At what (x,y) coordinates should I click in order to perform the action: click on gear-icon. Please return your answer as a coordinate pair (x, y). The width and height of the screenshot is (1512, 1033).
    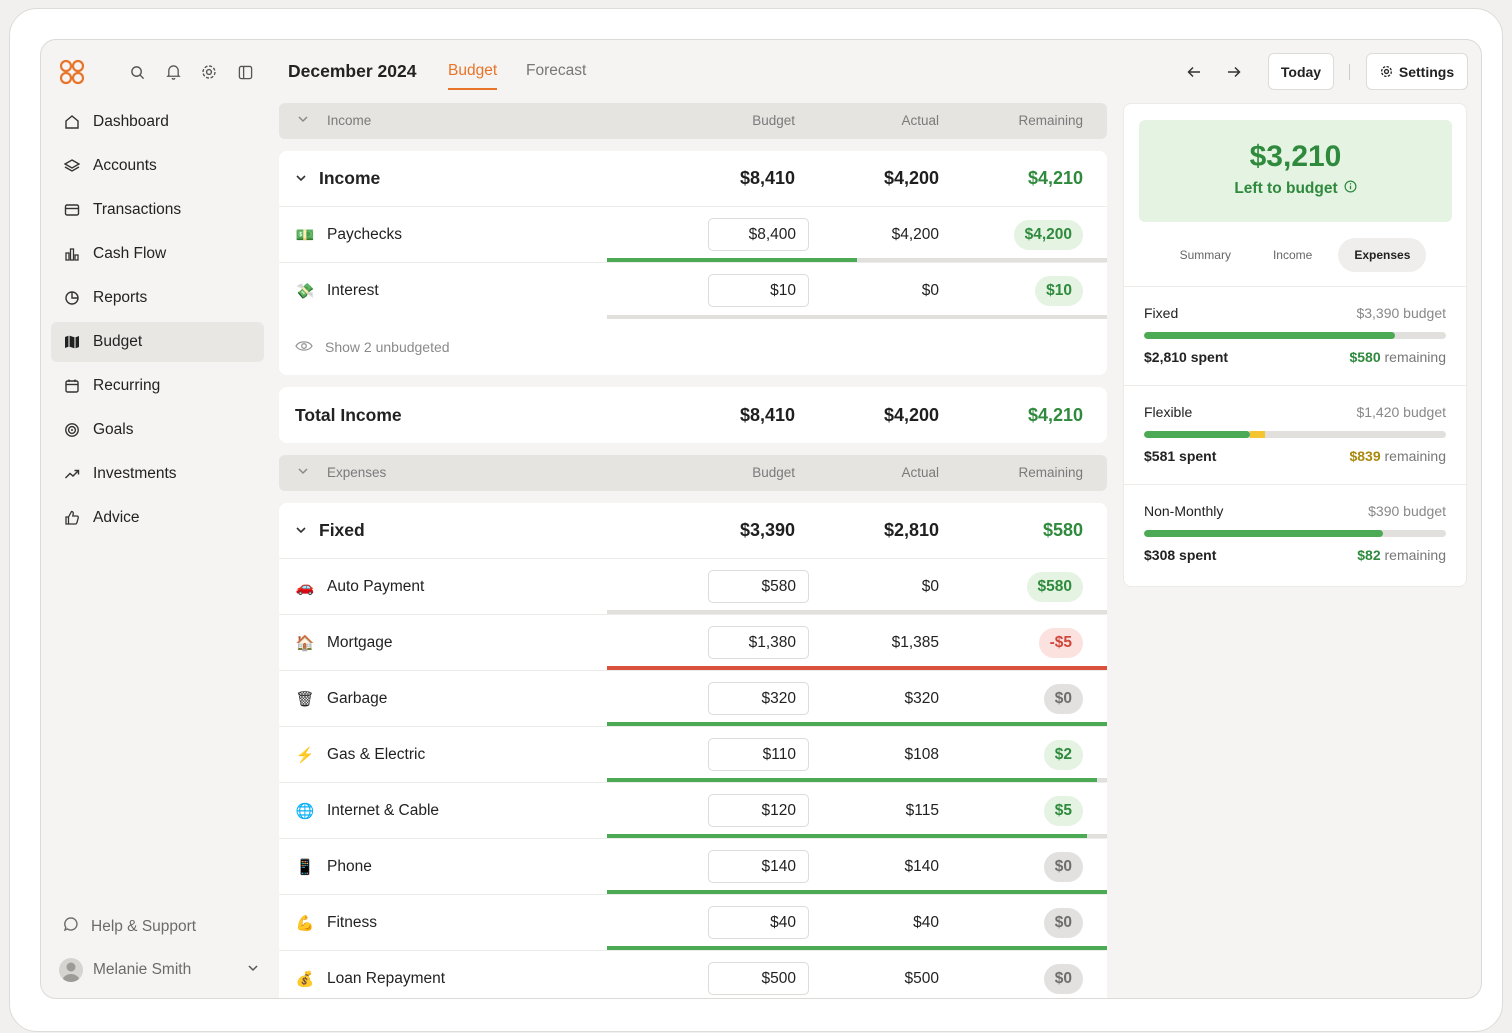
    Looking at the image, I should click on (209, 72).